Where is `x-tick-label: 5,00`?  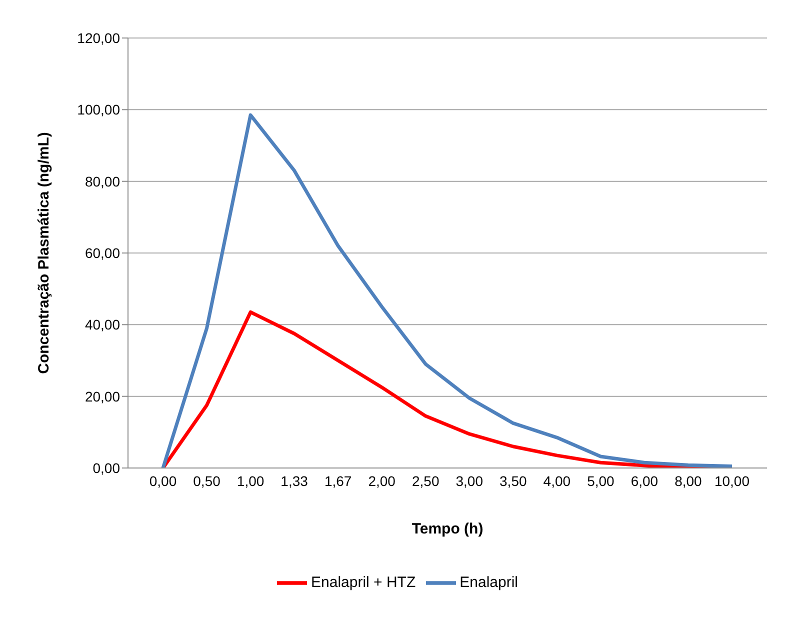 x-tick-label: 5,00 is located at coordinates (601, 480).